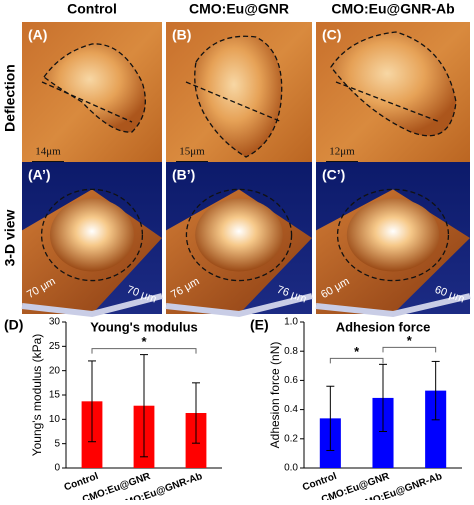 The height and width of the screenshot is (505, 474). Describe the element at coordinates (331, 35) in the screenshot. I see `panel-label: (C)` at that location.